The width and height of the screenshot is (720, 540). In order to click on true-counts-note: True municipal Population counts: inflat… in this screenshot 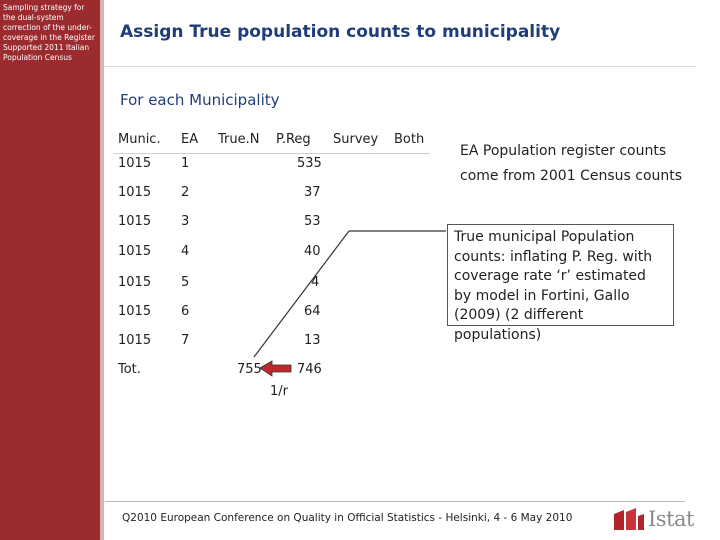, I will do `click(560, 283)`.